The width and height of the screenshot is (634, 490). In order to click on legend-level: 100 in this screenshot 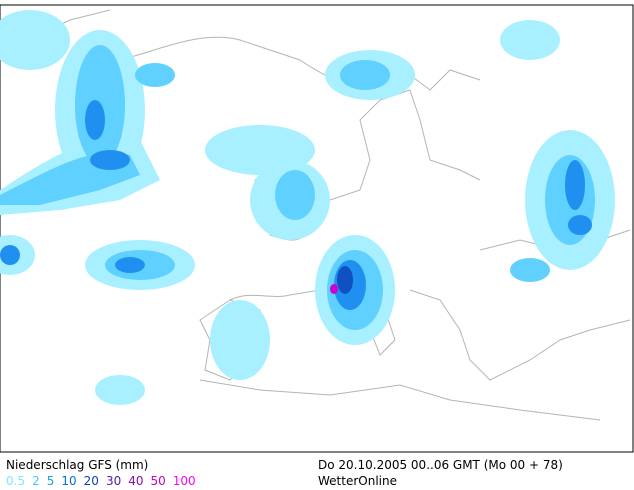, I will do `click(184, 481)`.